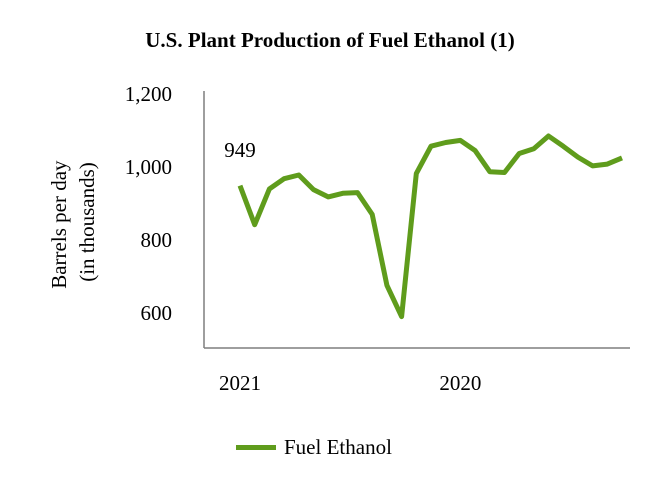 This screenshot has height=500, width=660. I want to click on y-tick-label: 600, so click(157, 313).